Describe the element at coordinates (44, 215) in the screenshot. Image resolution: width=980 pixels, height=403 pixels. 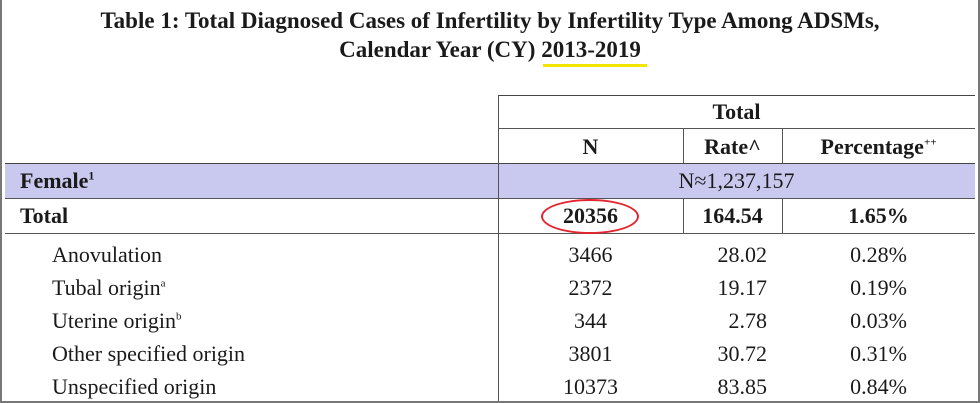
I see `total-label: Total` at that location.